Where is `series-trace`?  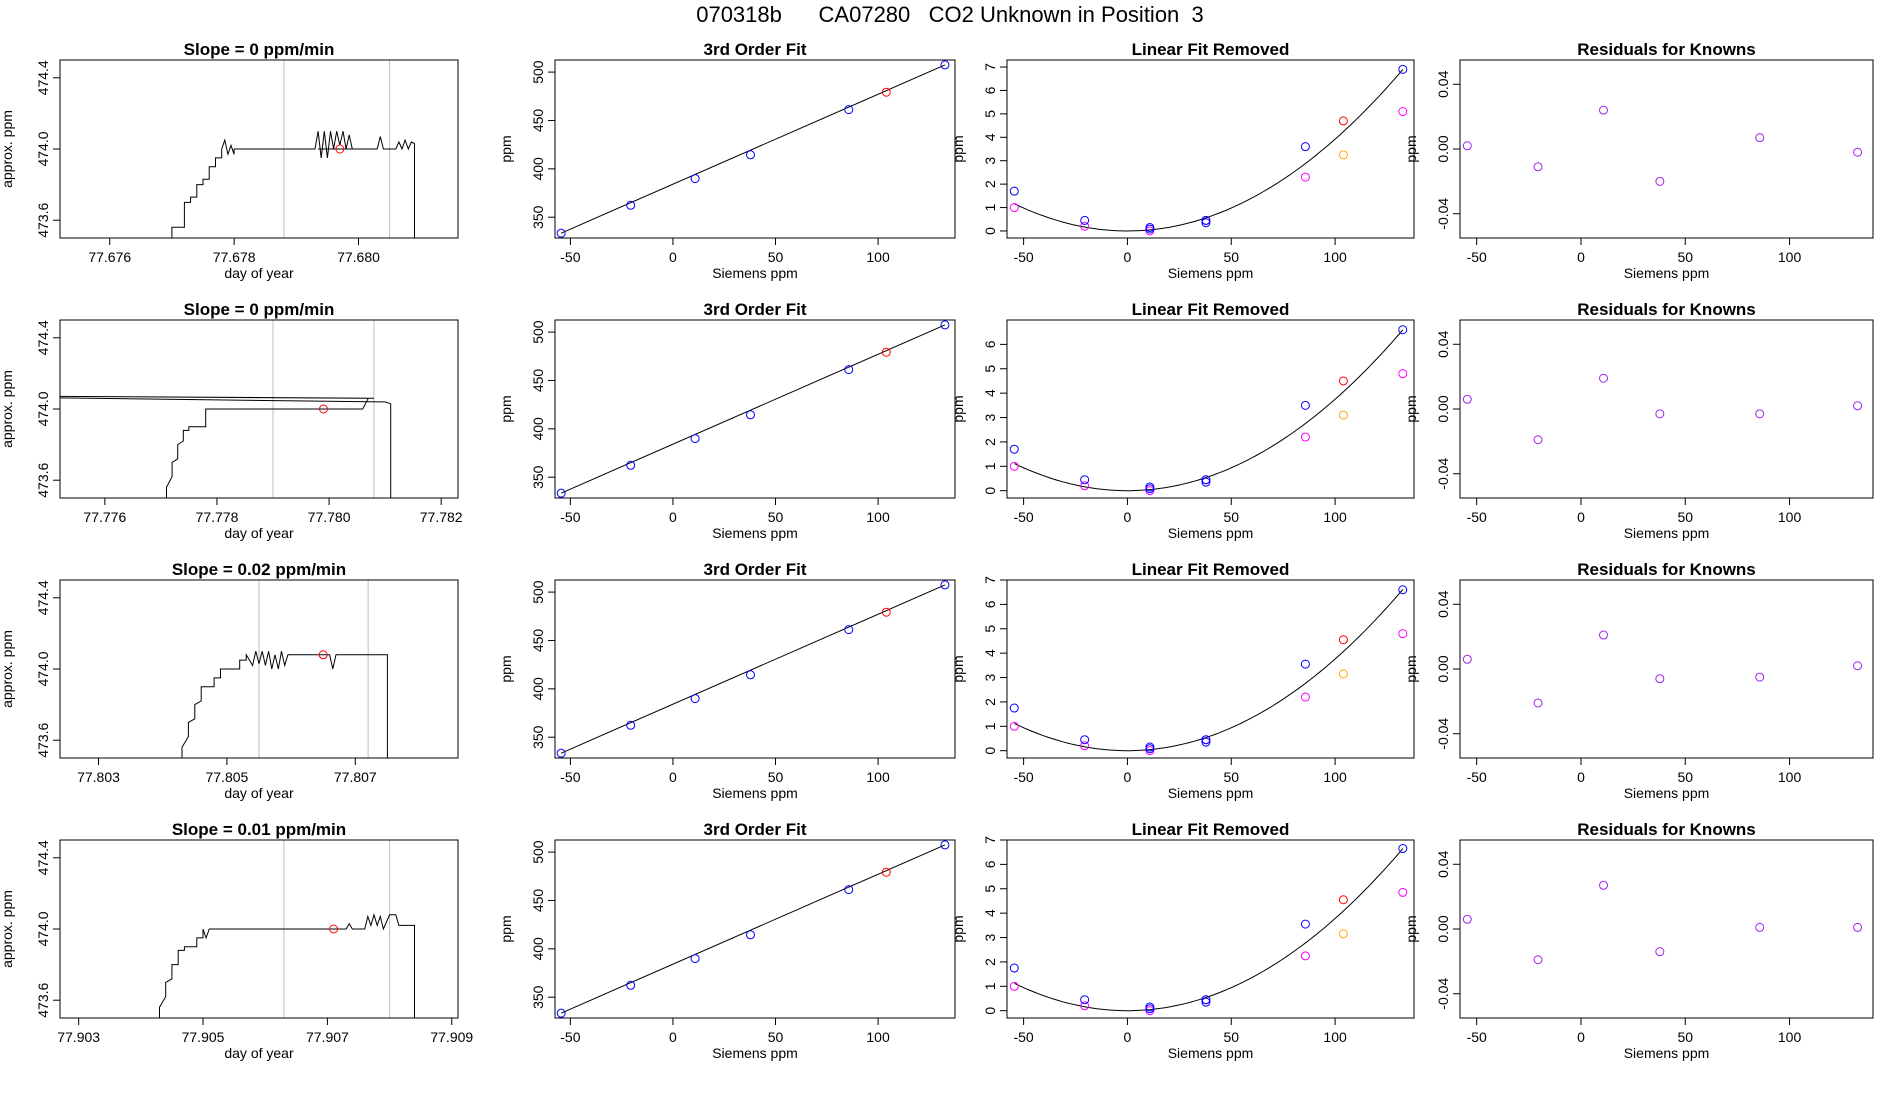 series-trace is located at coordinates (259, 704).